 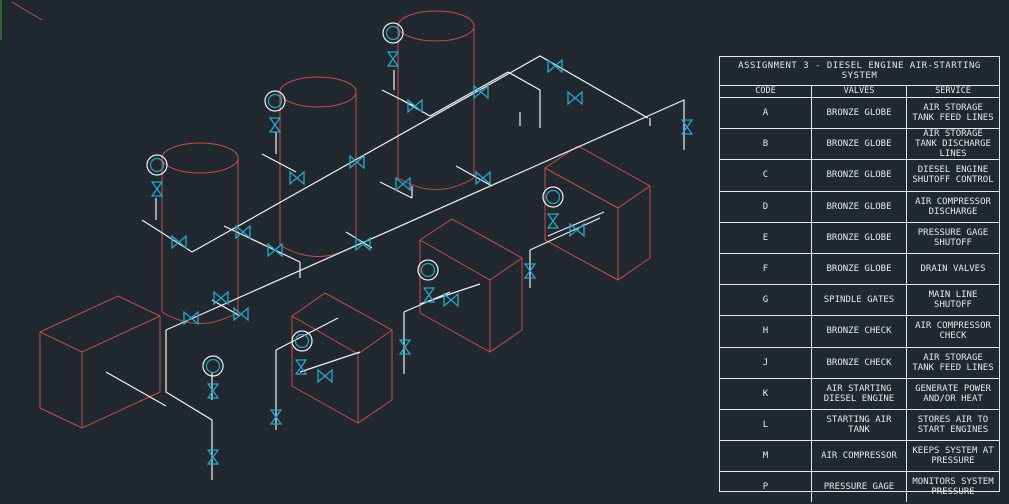 I want to click on row-code: B, so click(x=766, y=144).